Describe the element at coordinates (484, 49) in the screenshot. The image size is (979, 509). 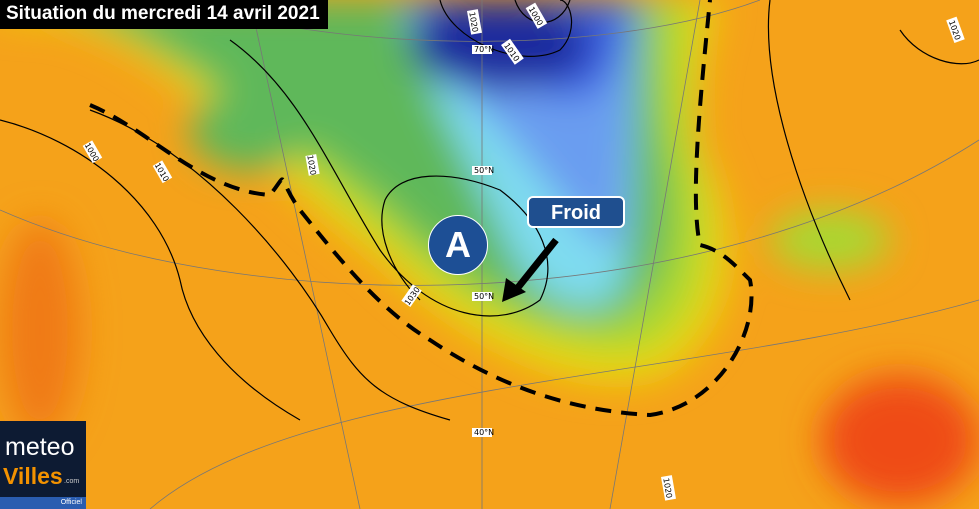
I see `latitude-label: 70°N` at that location.